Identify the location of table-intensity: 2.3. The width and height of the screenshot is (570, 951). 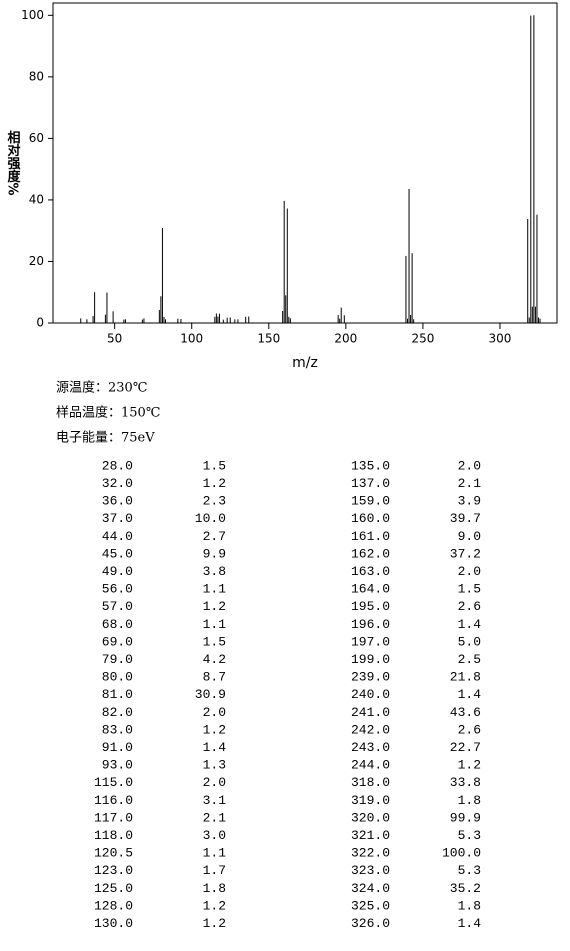
(214, 501).